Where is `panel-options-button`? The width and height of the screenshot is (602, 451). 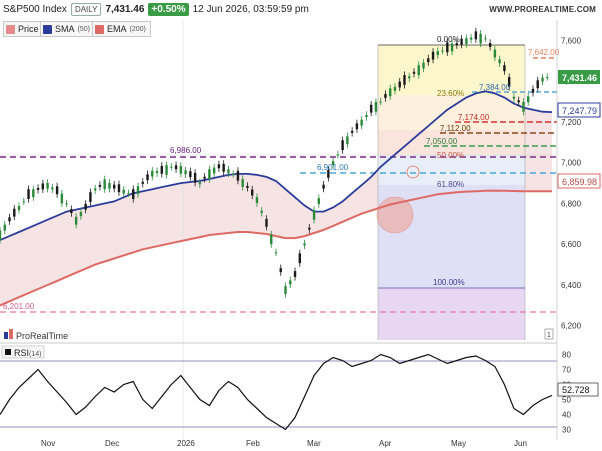 panel-options-button is located at coordinates (549, 334).